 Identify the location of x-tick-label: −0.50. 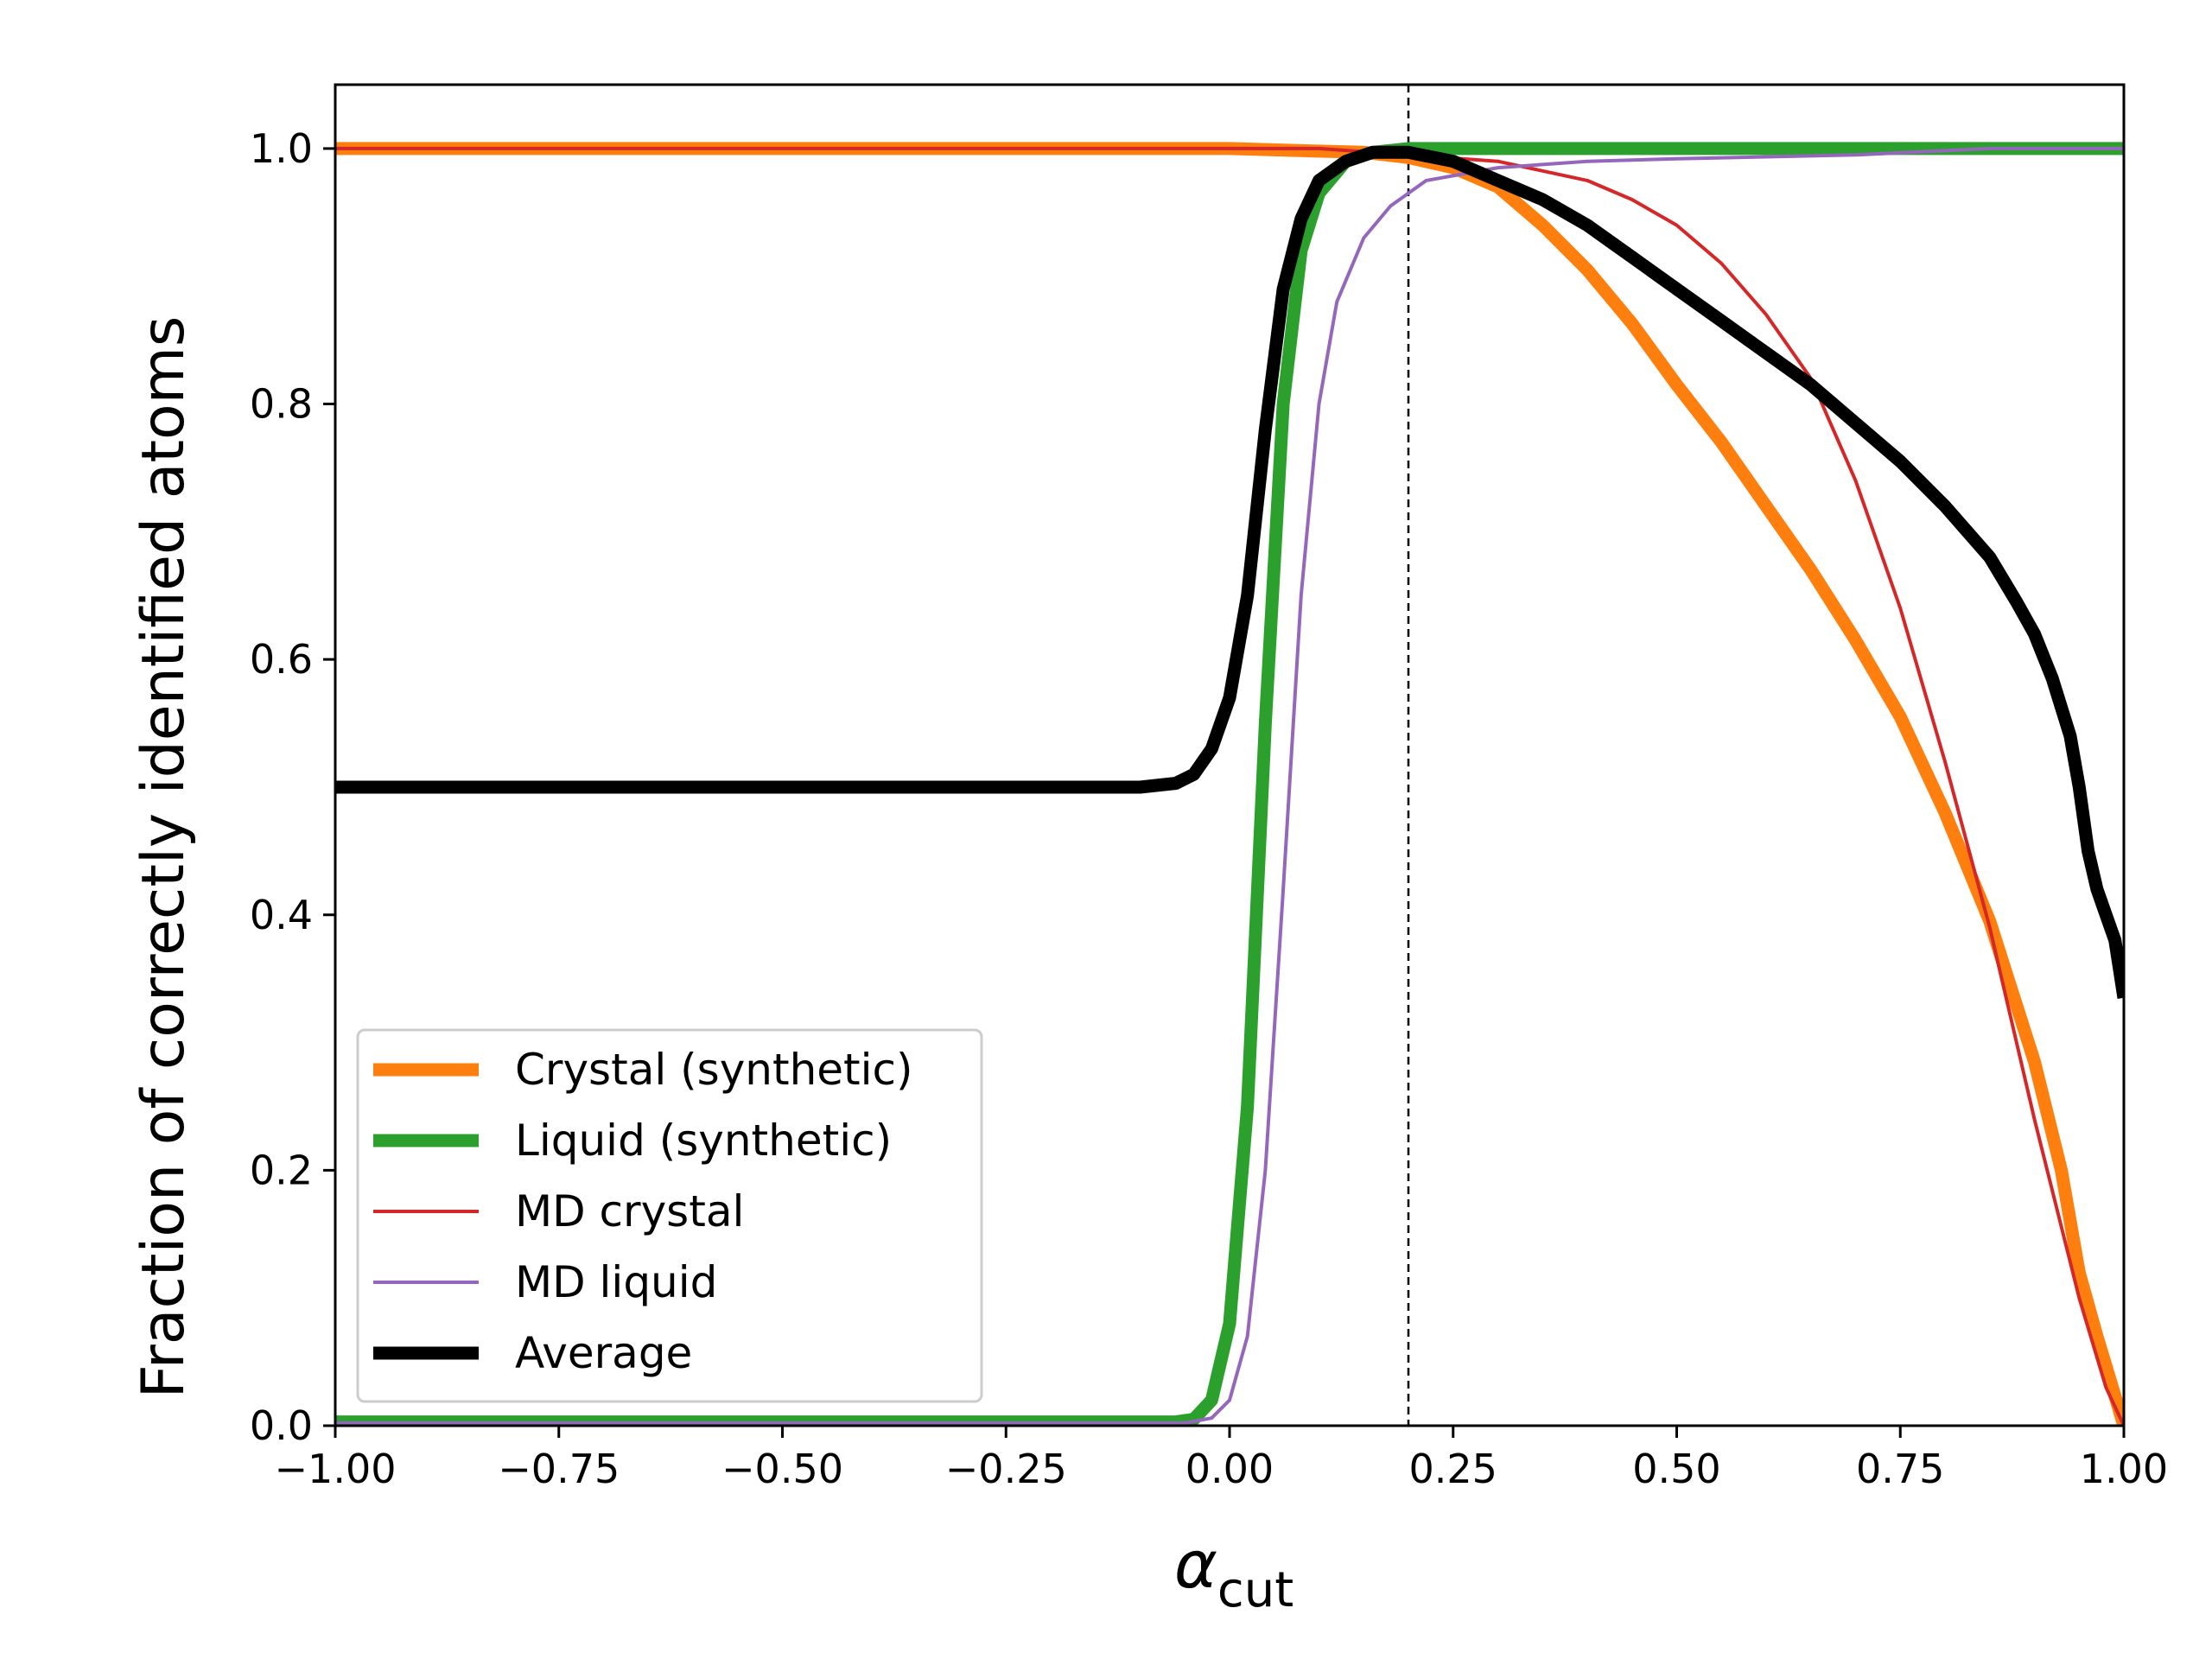
(782, 1469).